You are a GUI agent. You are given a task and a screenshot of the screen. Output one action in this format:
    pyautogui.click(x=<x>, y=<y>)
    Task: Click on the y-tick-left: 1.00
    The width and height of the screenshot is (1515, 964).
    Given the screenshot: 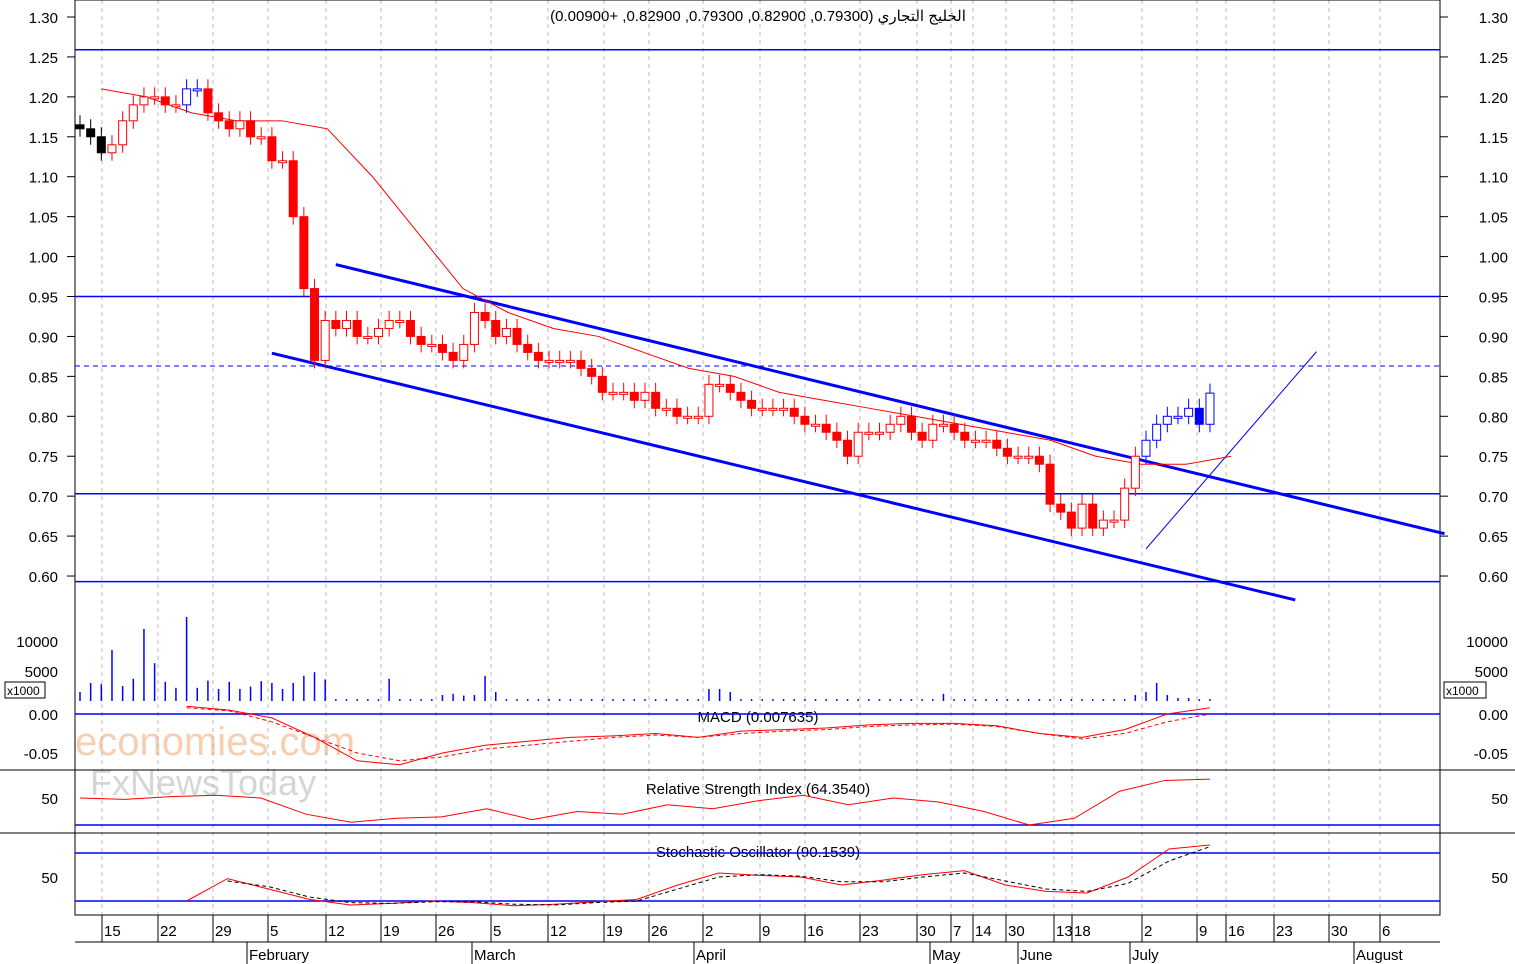 What is the action you would take?
    pyautogui.click(x=43, y=258)
    